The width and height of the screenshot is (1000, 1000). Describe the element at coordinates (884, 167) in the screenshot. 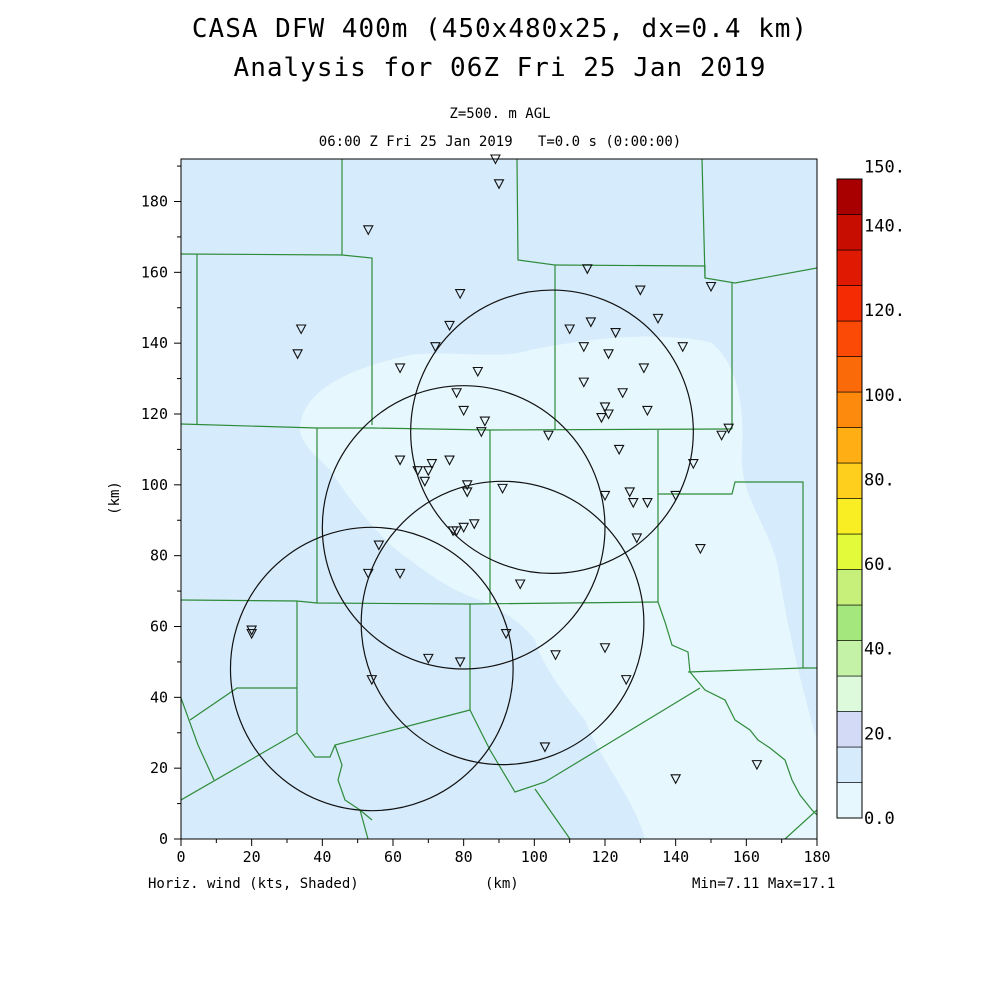

I see `colorbar-label: 150.` at that location.